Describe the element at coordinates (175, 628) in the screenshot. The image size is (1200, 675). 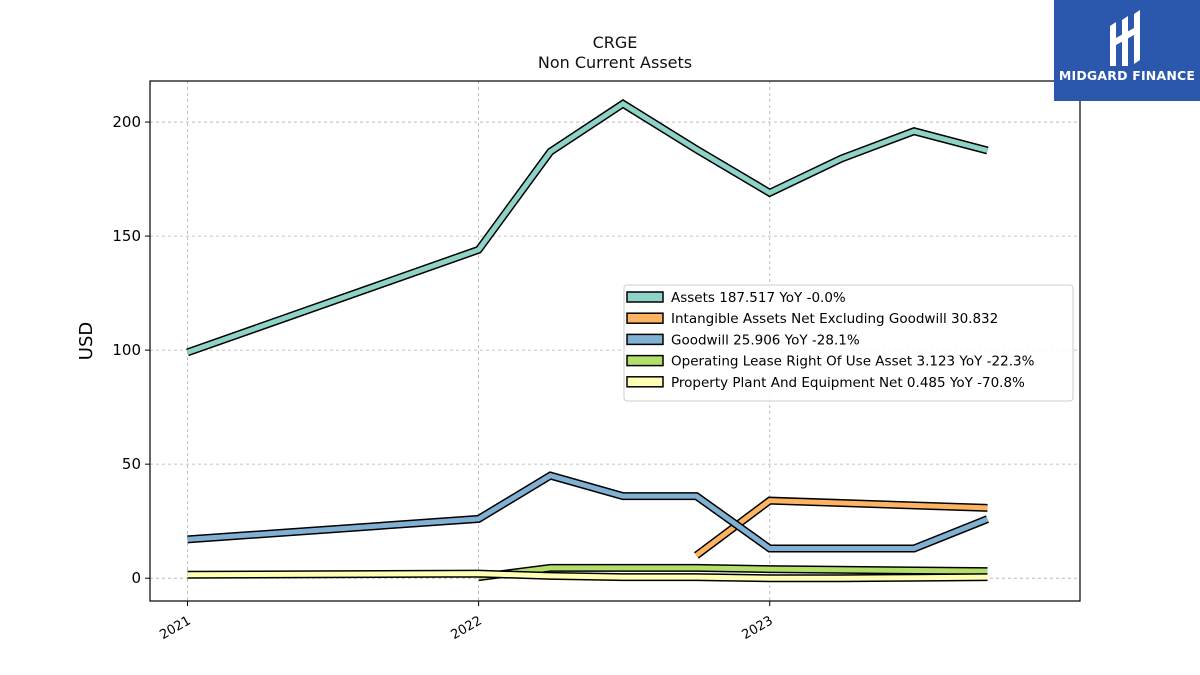
I see `x-tick-label: 2021` at that location.